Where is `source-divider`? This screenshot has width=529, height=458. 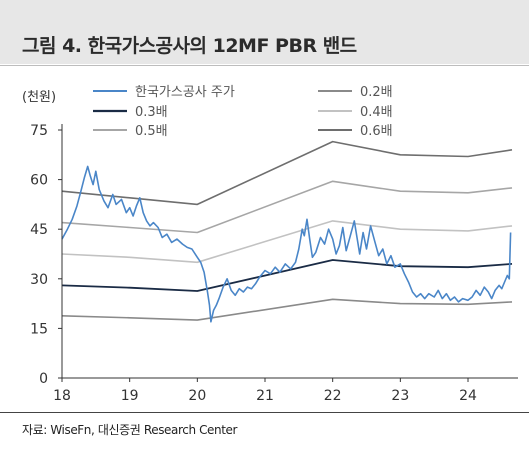 source-divider is located at coordinates (264, 412).